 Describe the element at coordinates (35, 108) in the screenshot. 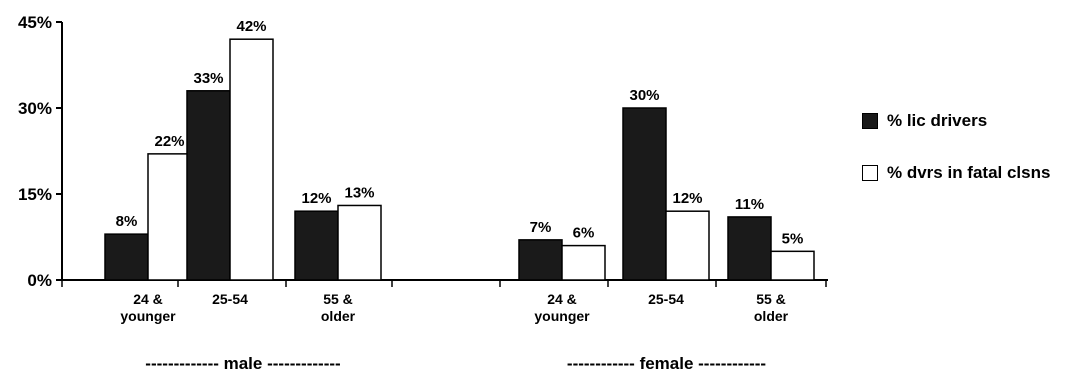

I see `y-tick-label: 30%` at that location.